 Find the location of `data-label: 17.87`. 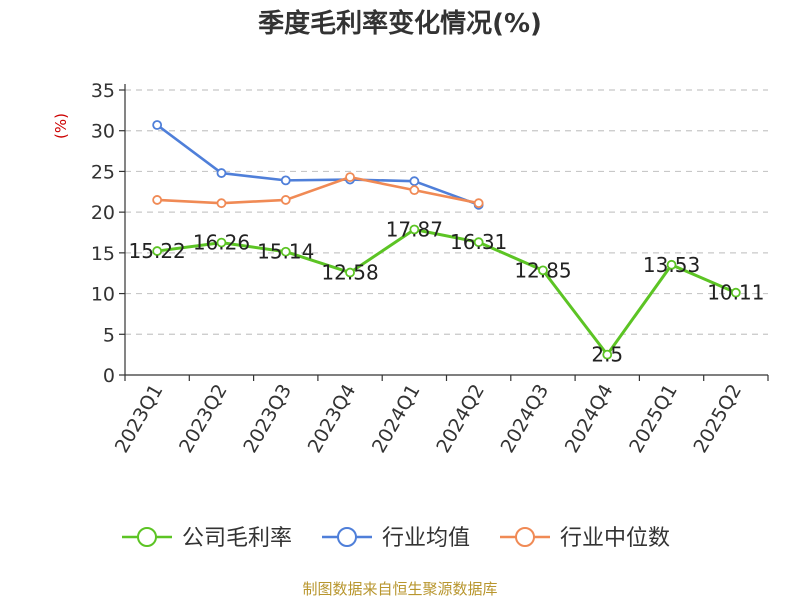

data-label: 17.87 is located at coordinates (414, 229).